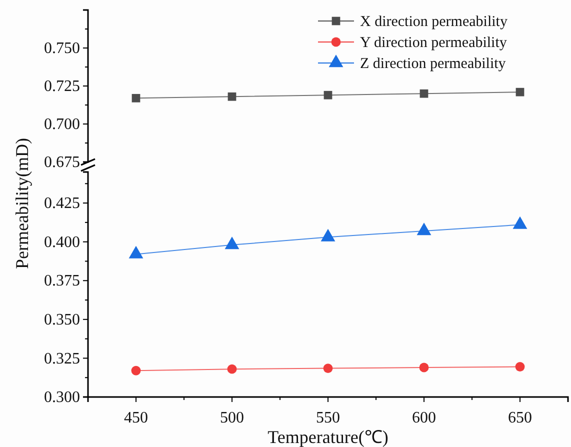 This screenshot has width=571, height=447. Describe the element at coordinates (62, 281) in the screenshot. I see `y-tick-label: 0.375` at that location.